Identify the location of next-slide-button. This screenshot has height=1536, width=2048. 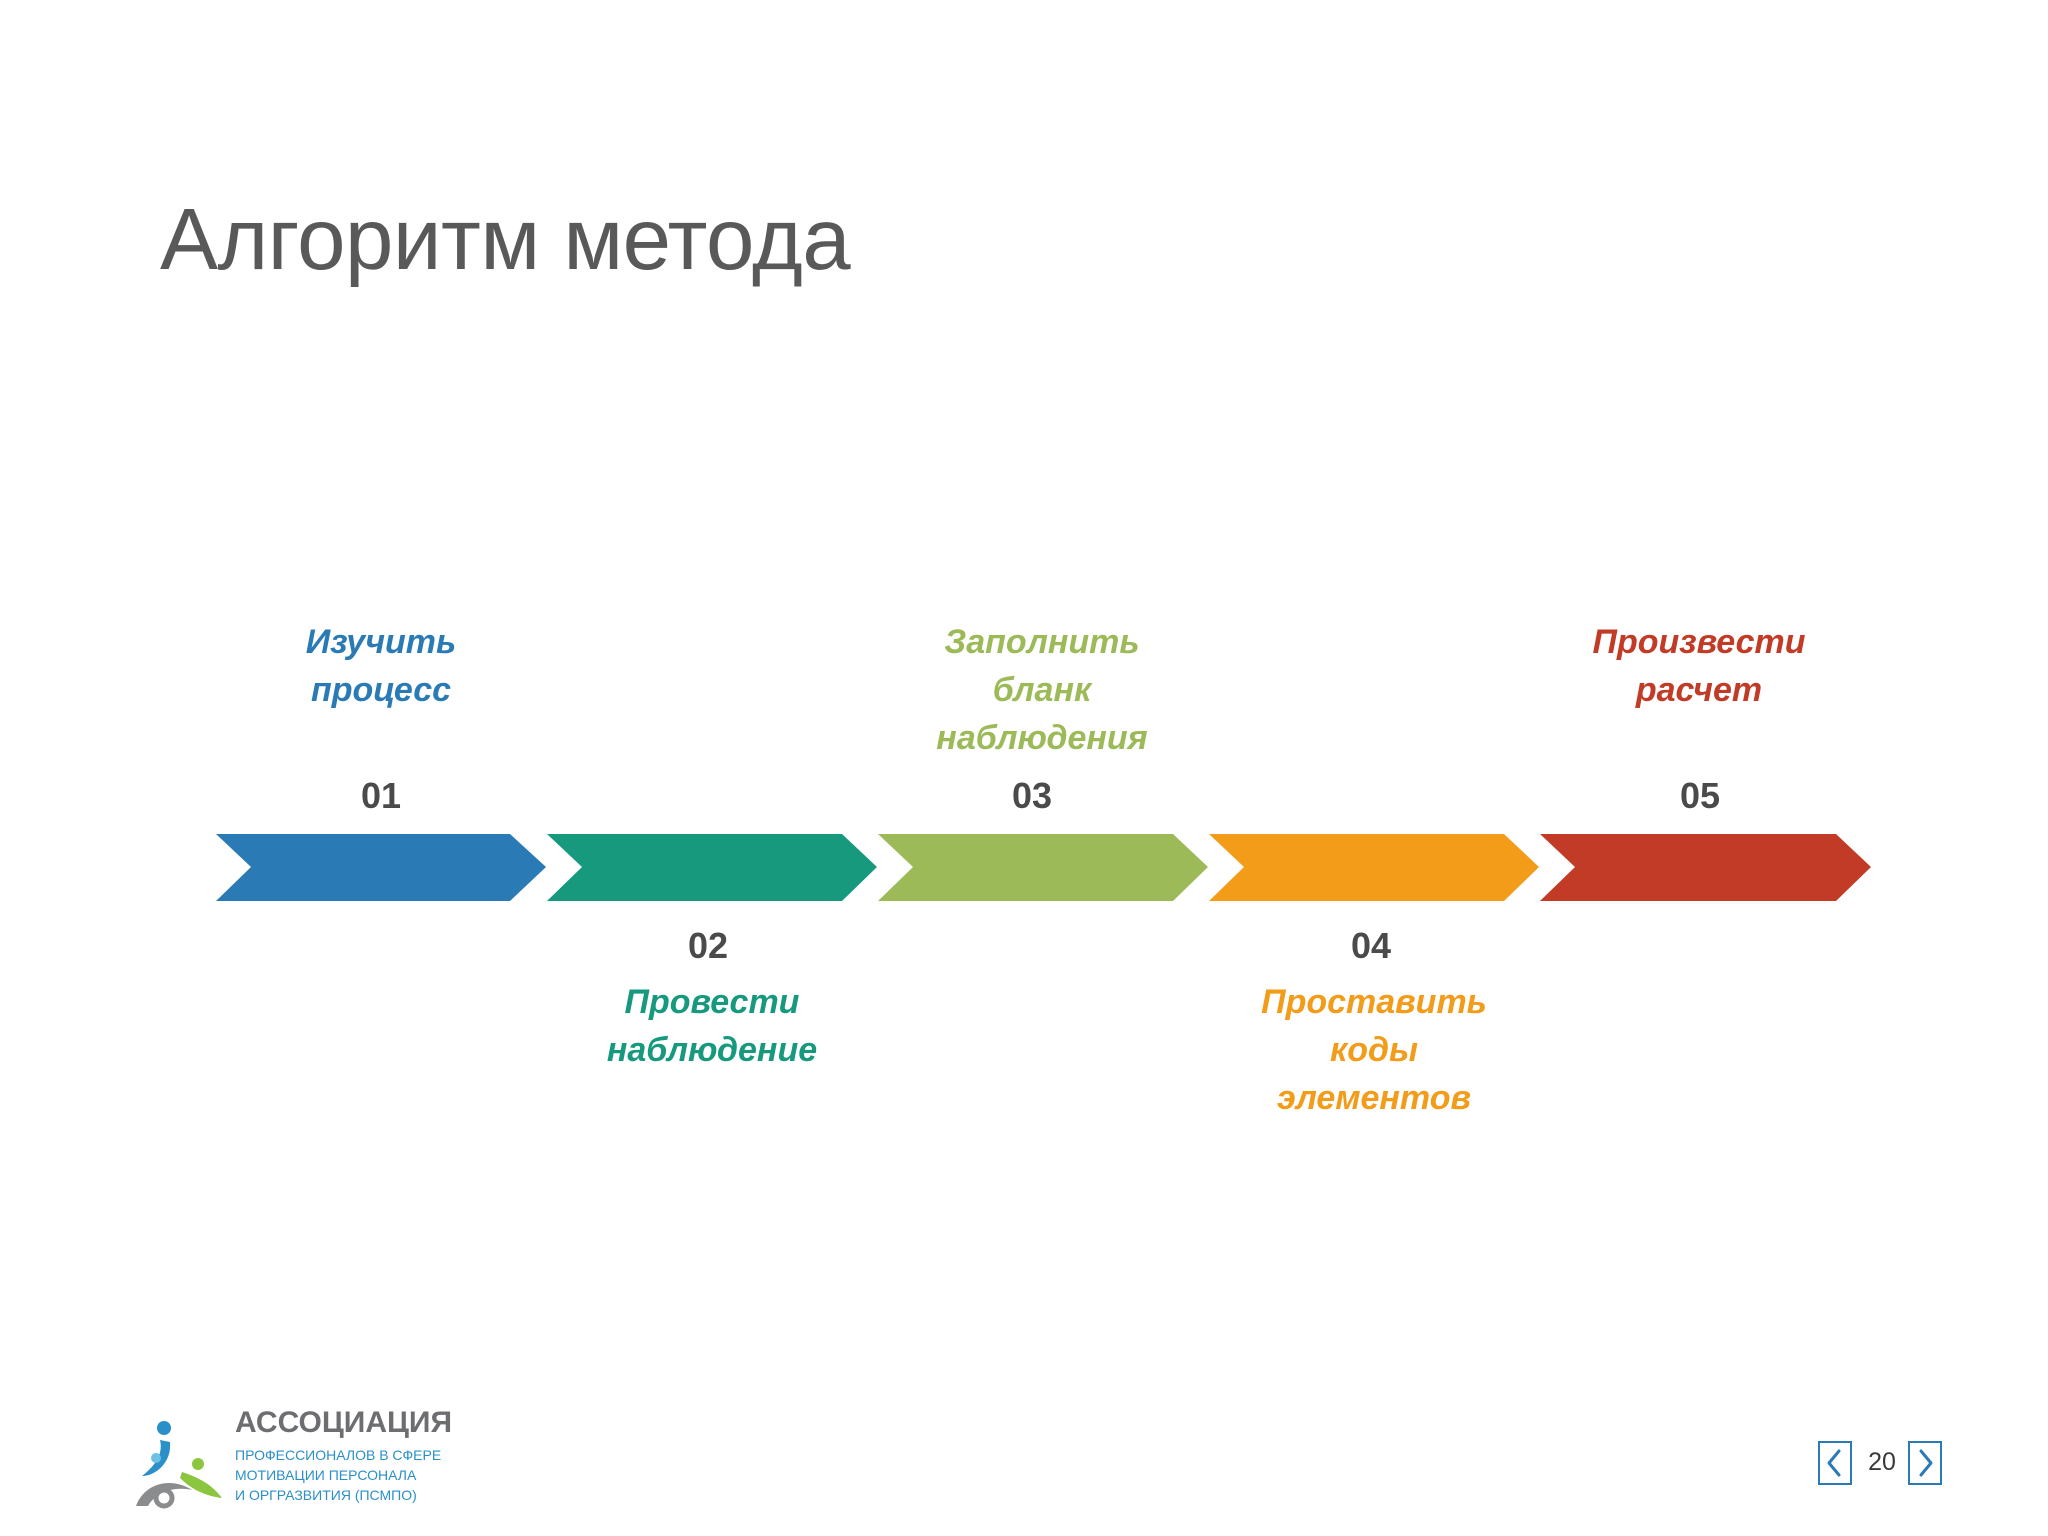
(1925, 1463).